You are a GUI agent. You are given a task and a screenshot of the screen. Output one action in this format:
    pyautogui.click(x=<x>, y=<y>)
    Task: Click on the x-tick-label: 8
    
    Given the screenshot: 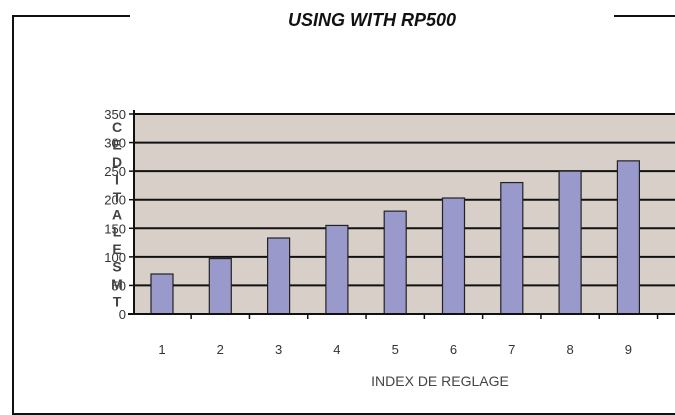 What is the action you would take?
    pyautogui.click(x=569, y=349)
    